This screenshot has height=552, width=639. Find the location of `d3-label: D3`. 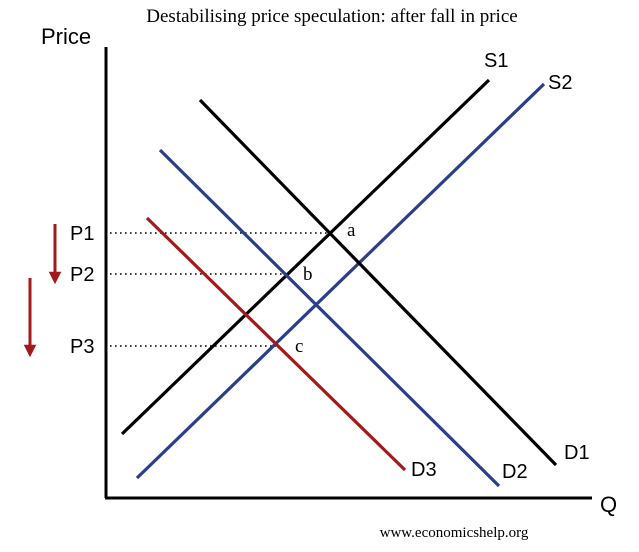

d3-label: D3 is located at coordinates (424, 470).